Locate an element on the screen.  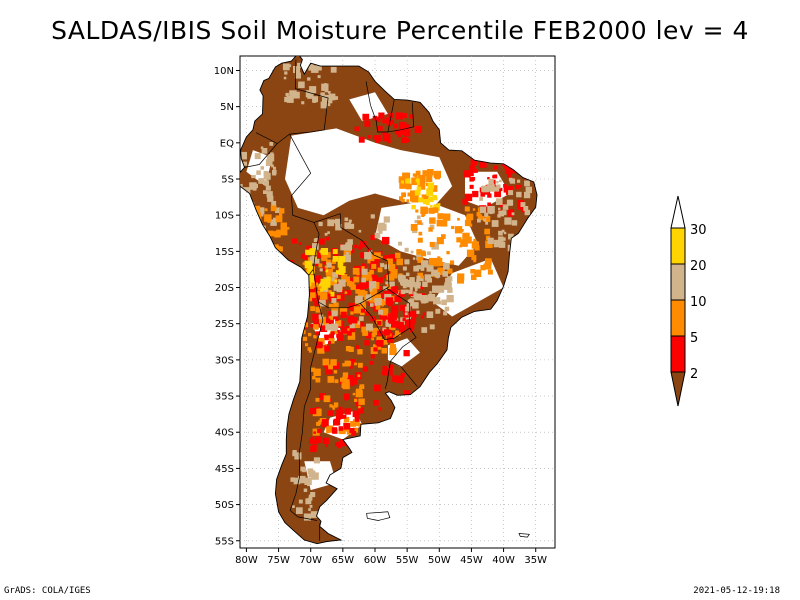
longitude-ticks: 80W 75W 70W 65W 60W 55W 50W 45W 40W 35W is located at coordinates (391, 557).